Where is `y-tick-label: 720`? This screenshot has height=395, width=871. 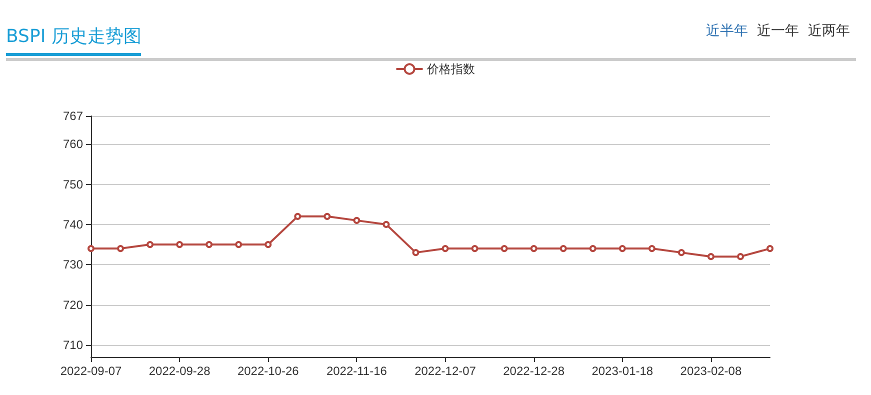
y-tick-label: 720 is located at coordinates (73, 305).